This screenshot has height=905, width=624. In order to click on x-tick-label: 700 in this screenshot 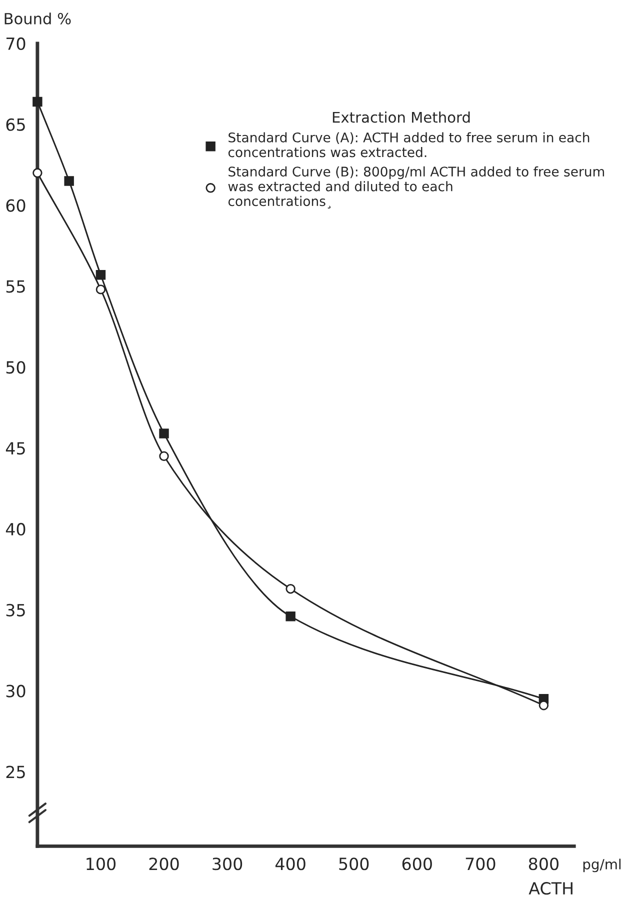, I will do `click(481, 864)`.